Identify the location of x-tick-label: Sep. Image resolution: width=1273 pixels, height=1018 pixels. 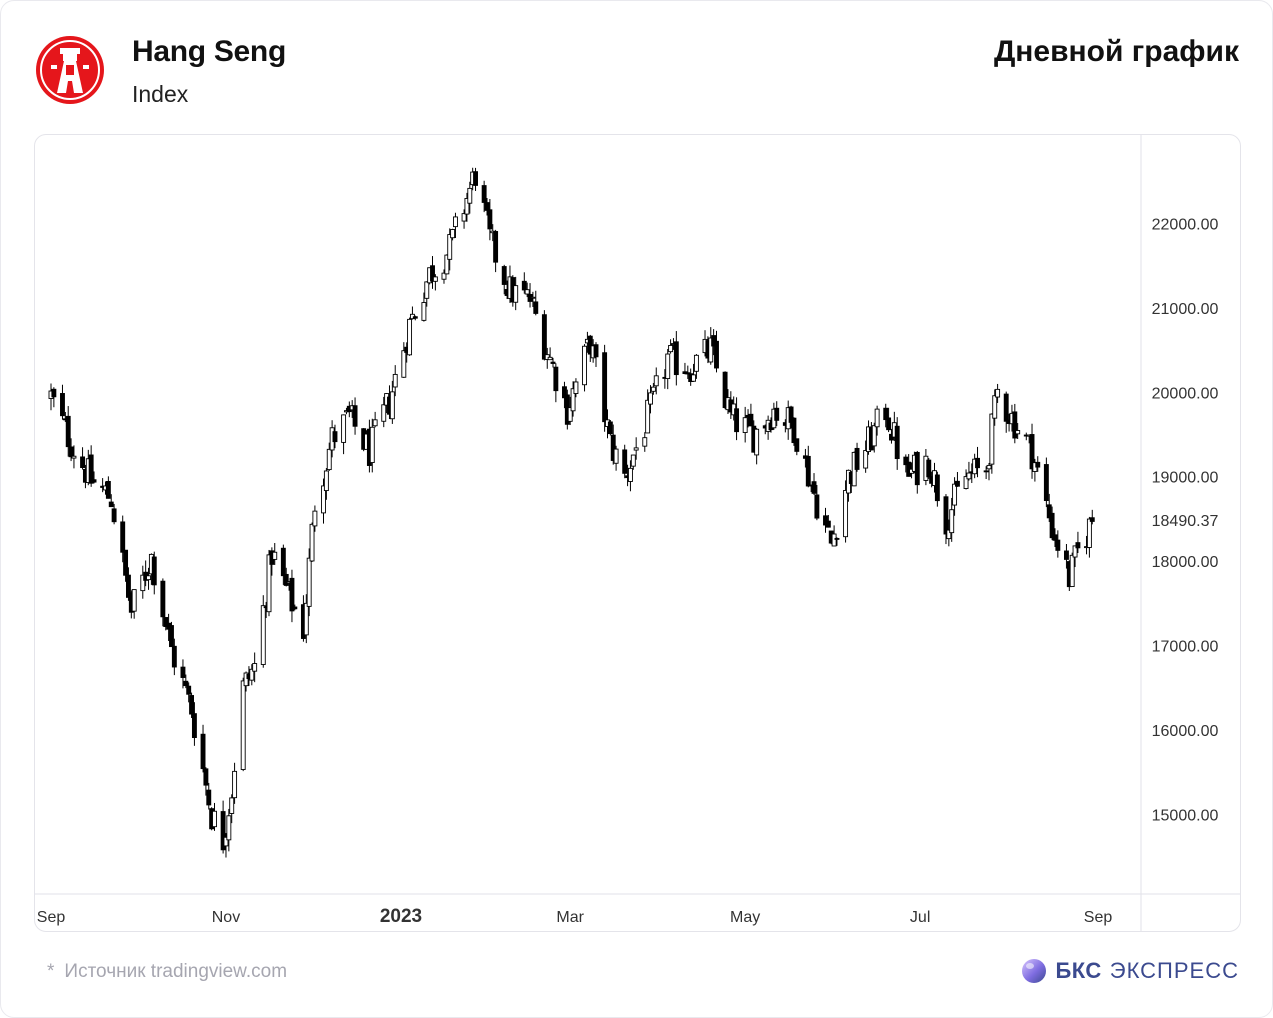
(51, 917).